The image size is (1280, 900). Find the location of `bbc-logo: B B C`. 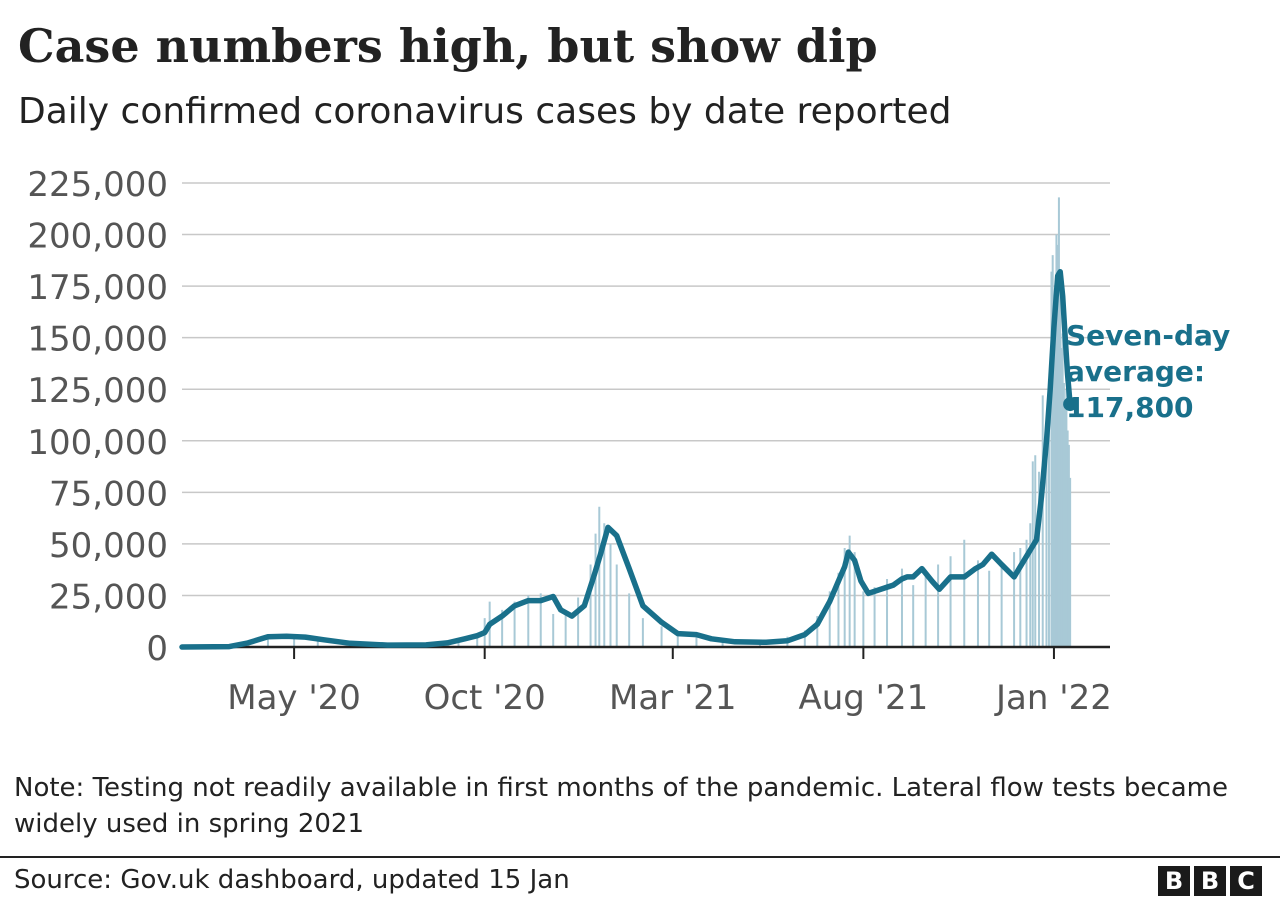

bbc-logo: B B C is located at coordinates (1210, 881).